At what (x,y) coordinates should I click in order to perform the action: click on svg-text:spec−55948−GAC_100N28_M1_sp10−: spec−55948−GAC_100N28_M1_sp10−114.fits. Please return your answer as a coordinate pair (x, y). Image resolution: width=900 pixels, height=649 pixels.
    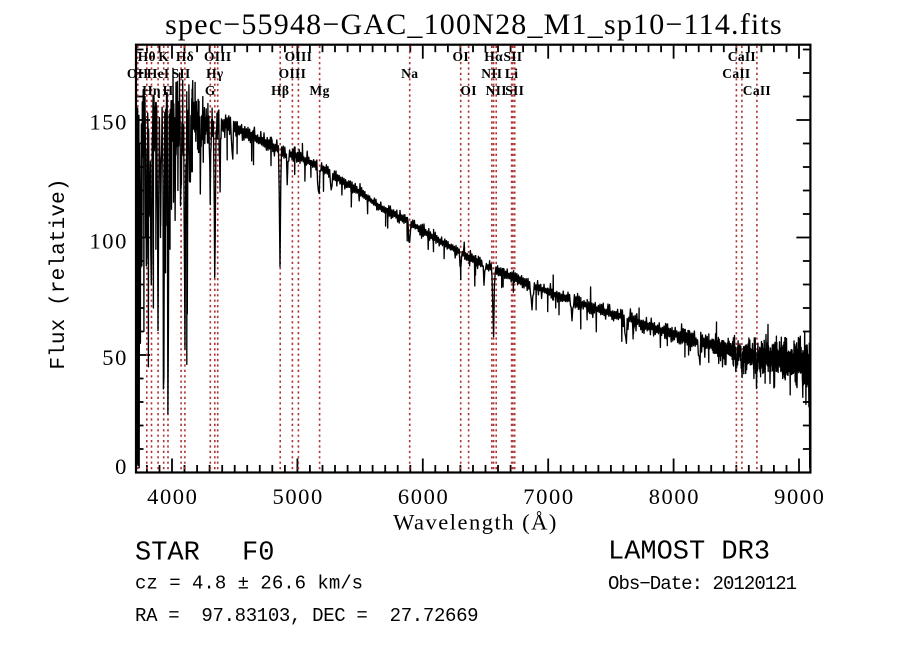
    Looking at the image, I should click on (474, 24).